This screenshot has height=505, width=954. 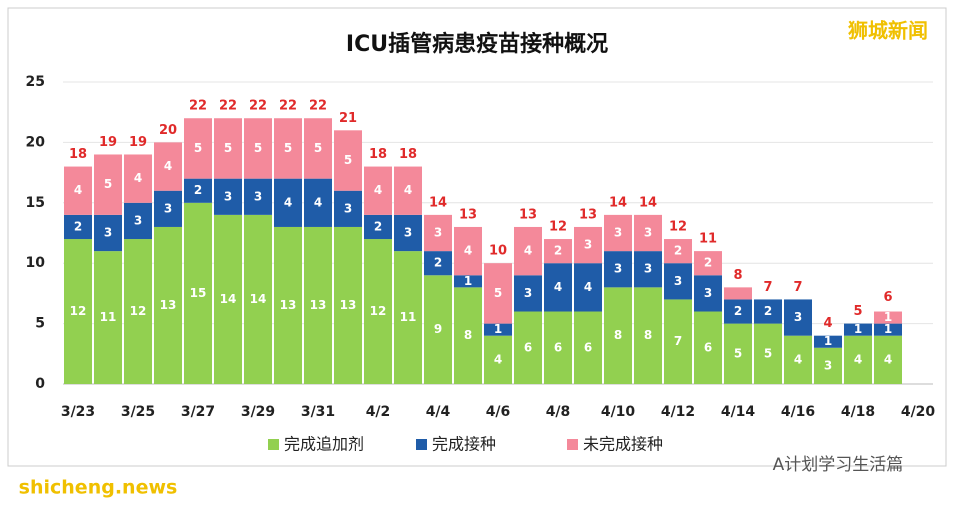 What do you see at coordinates (273, 444) in the screenshot?
I see `legend-swatch` at bounding box center [273, 444].